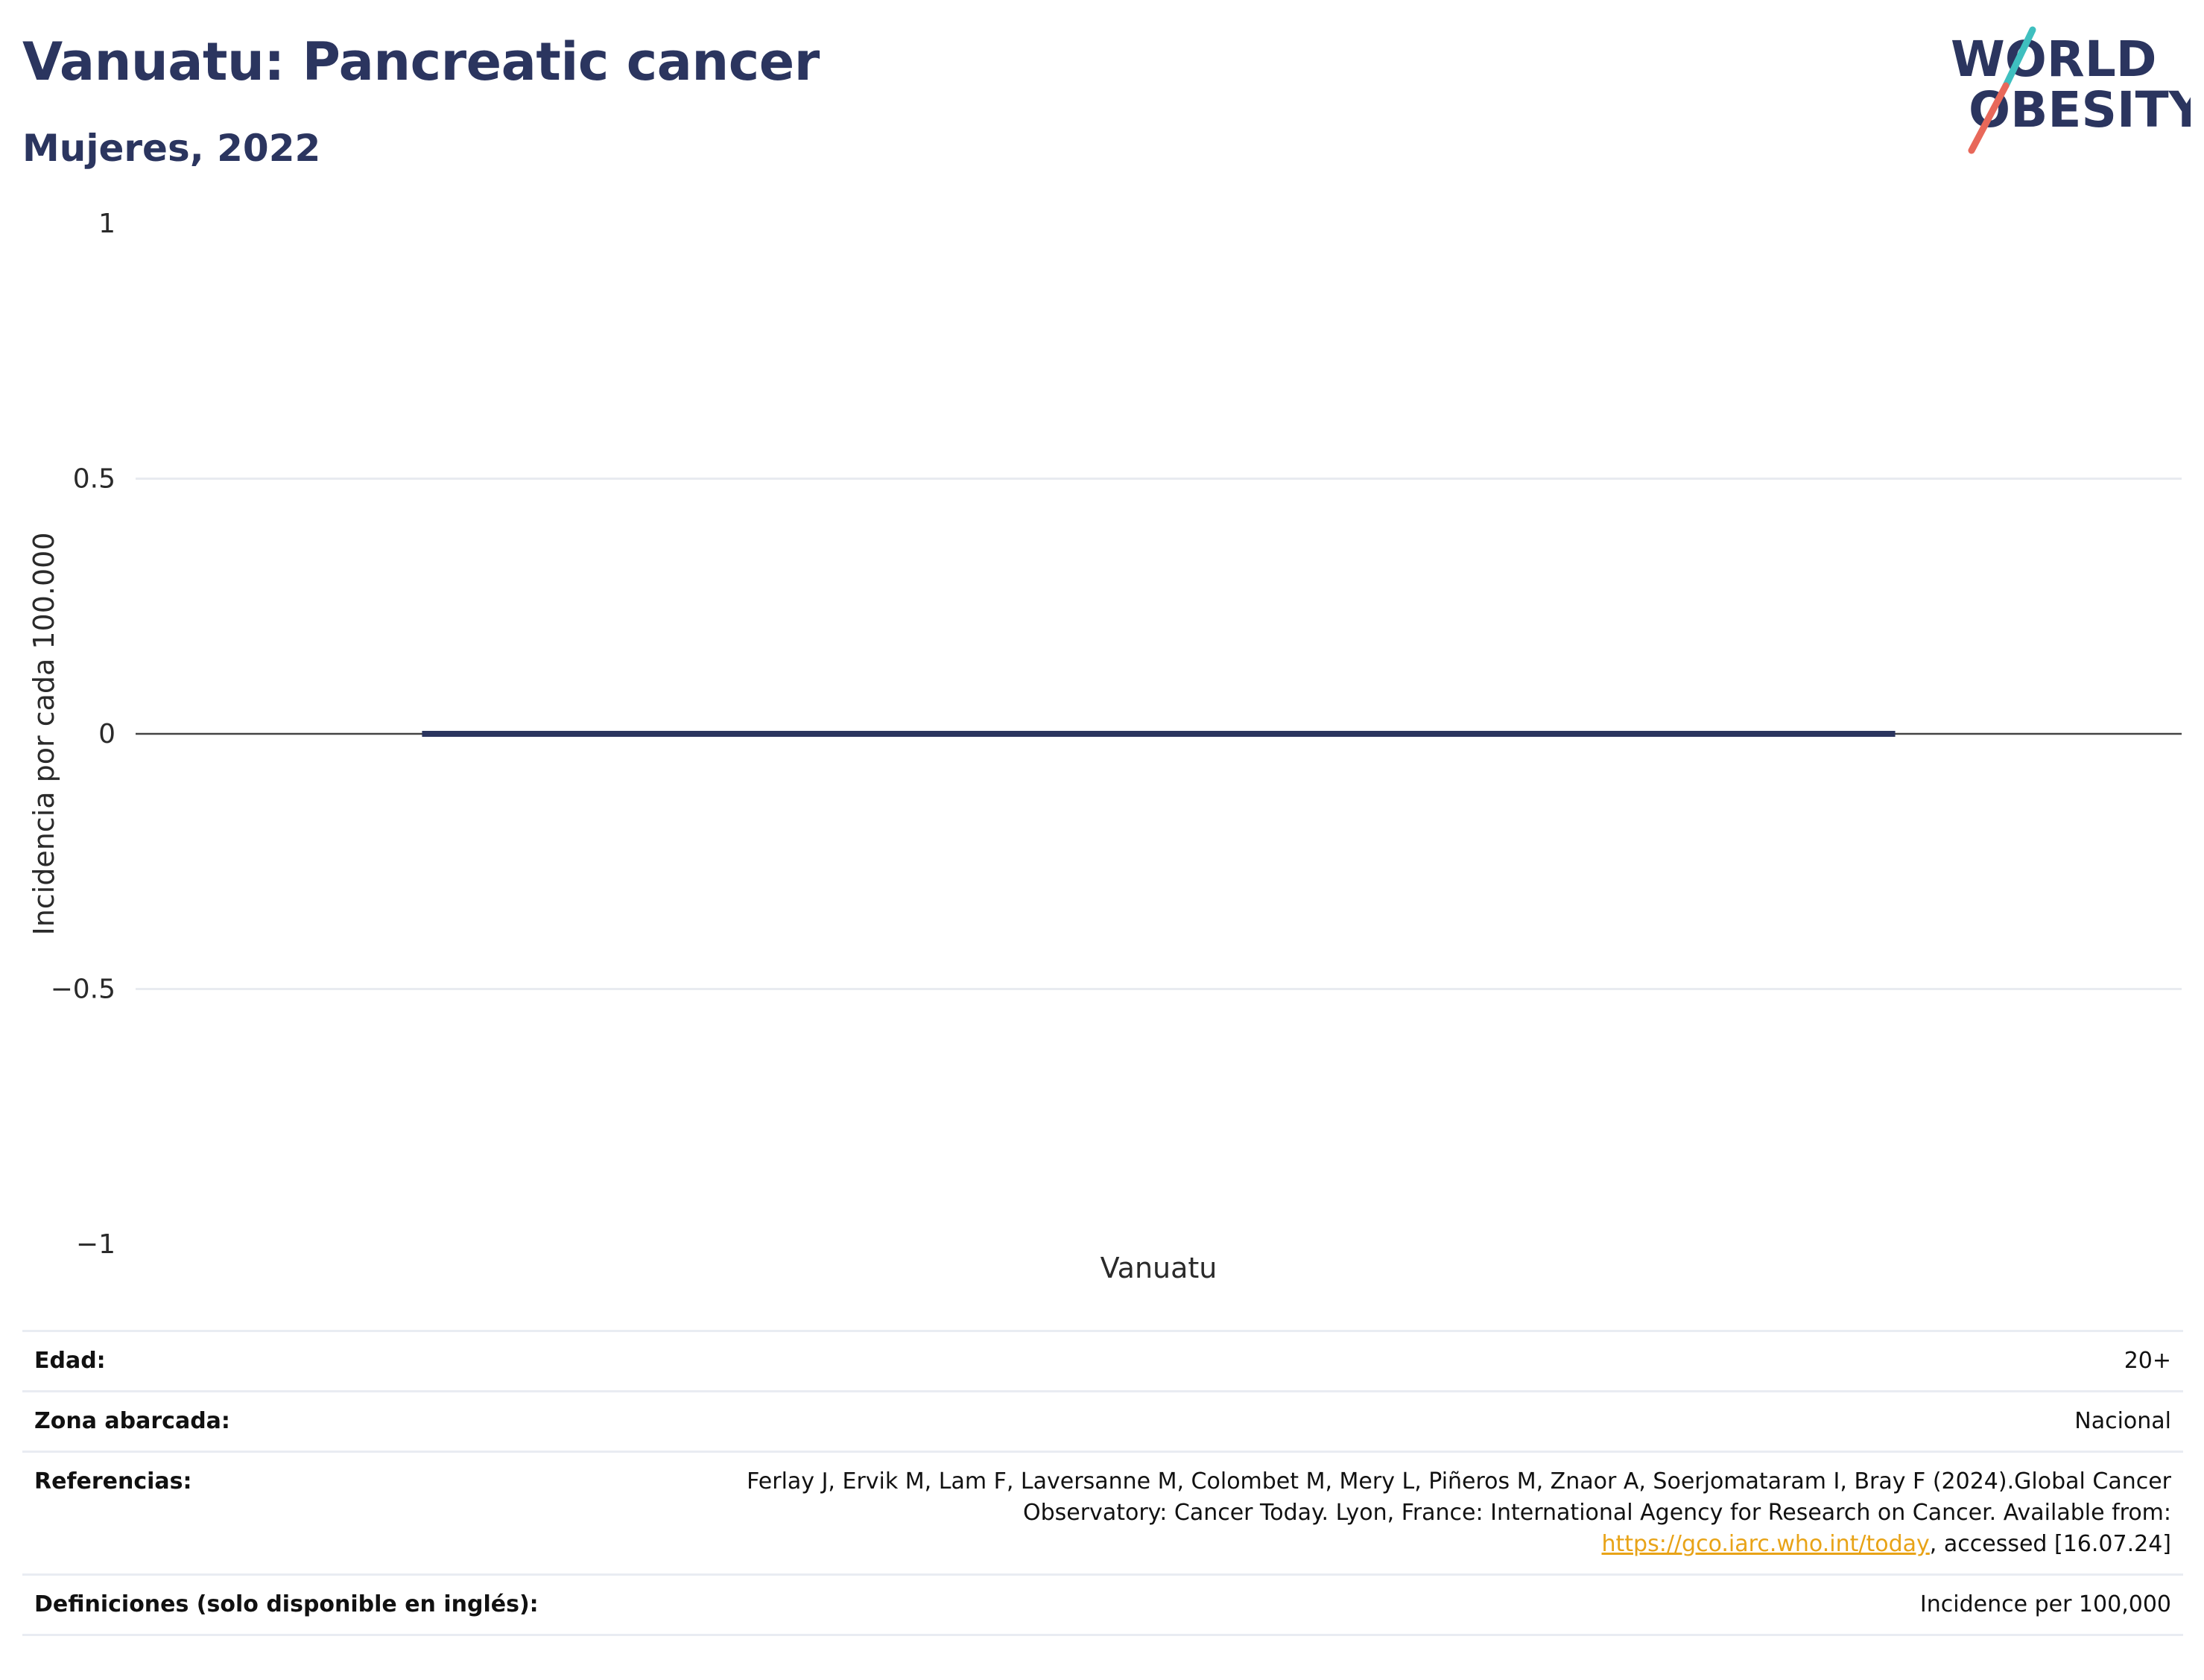 This screenshot has height=1680, width=2204. I want to click on x-tick-label: Vanuatu, so click(1159, 1268).